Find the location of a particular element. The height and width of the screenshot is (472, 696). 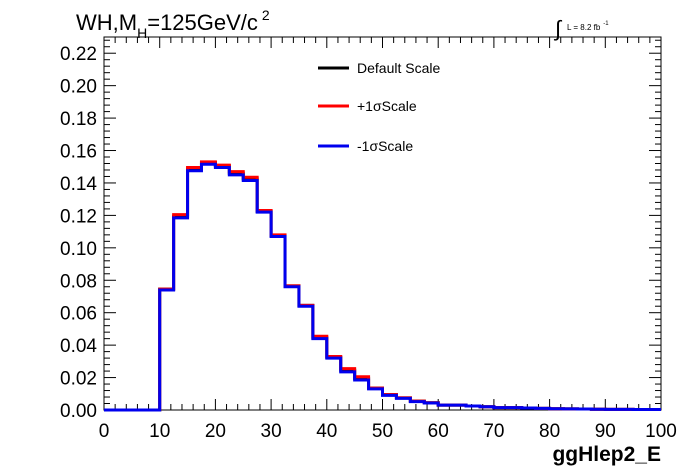

x-tick-label: 0 is located at coordinates (104, 431).